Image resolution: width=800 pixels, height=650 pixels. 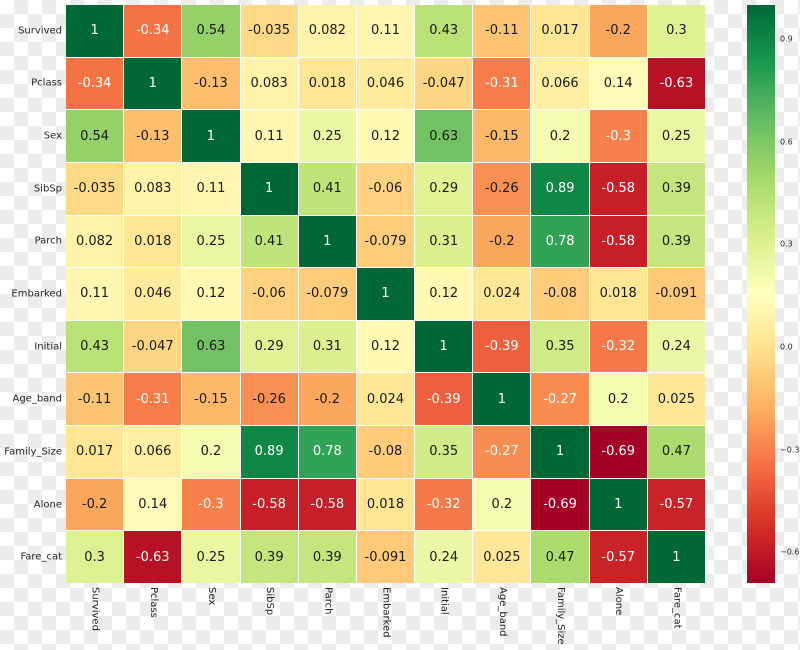 What do you see at coordinates (33, 452) in the screenshot?
I see `y-axis-label: Family_Size` at bounding box center [33, 452].